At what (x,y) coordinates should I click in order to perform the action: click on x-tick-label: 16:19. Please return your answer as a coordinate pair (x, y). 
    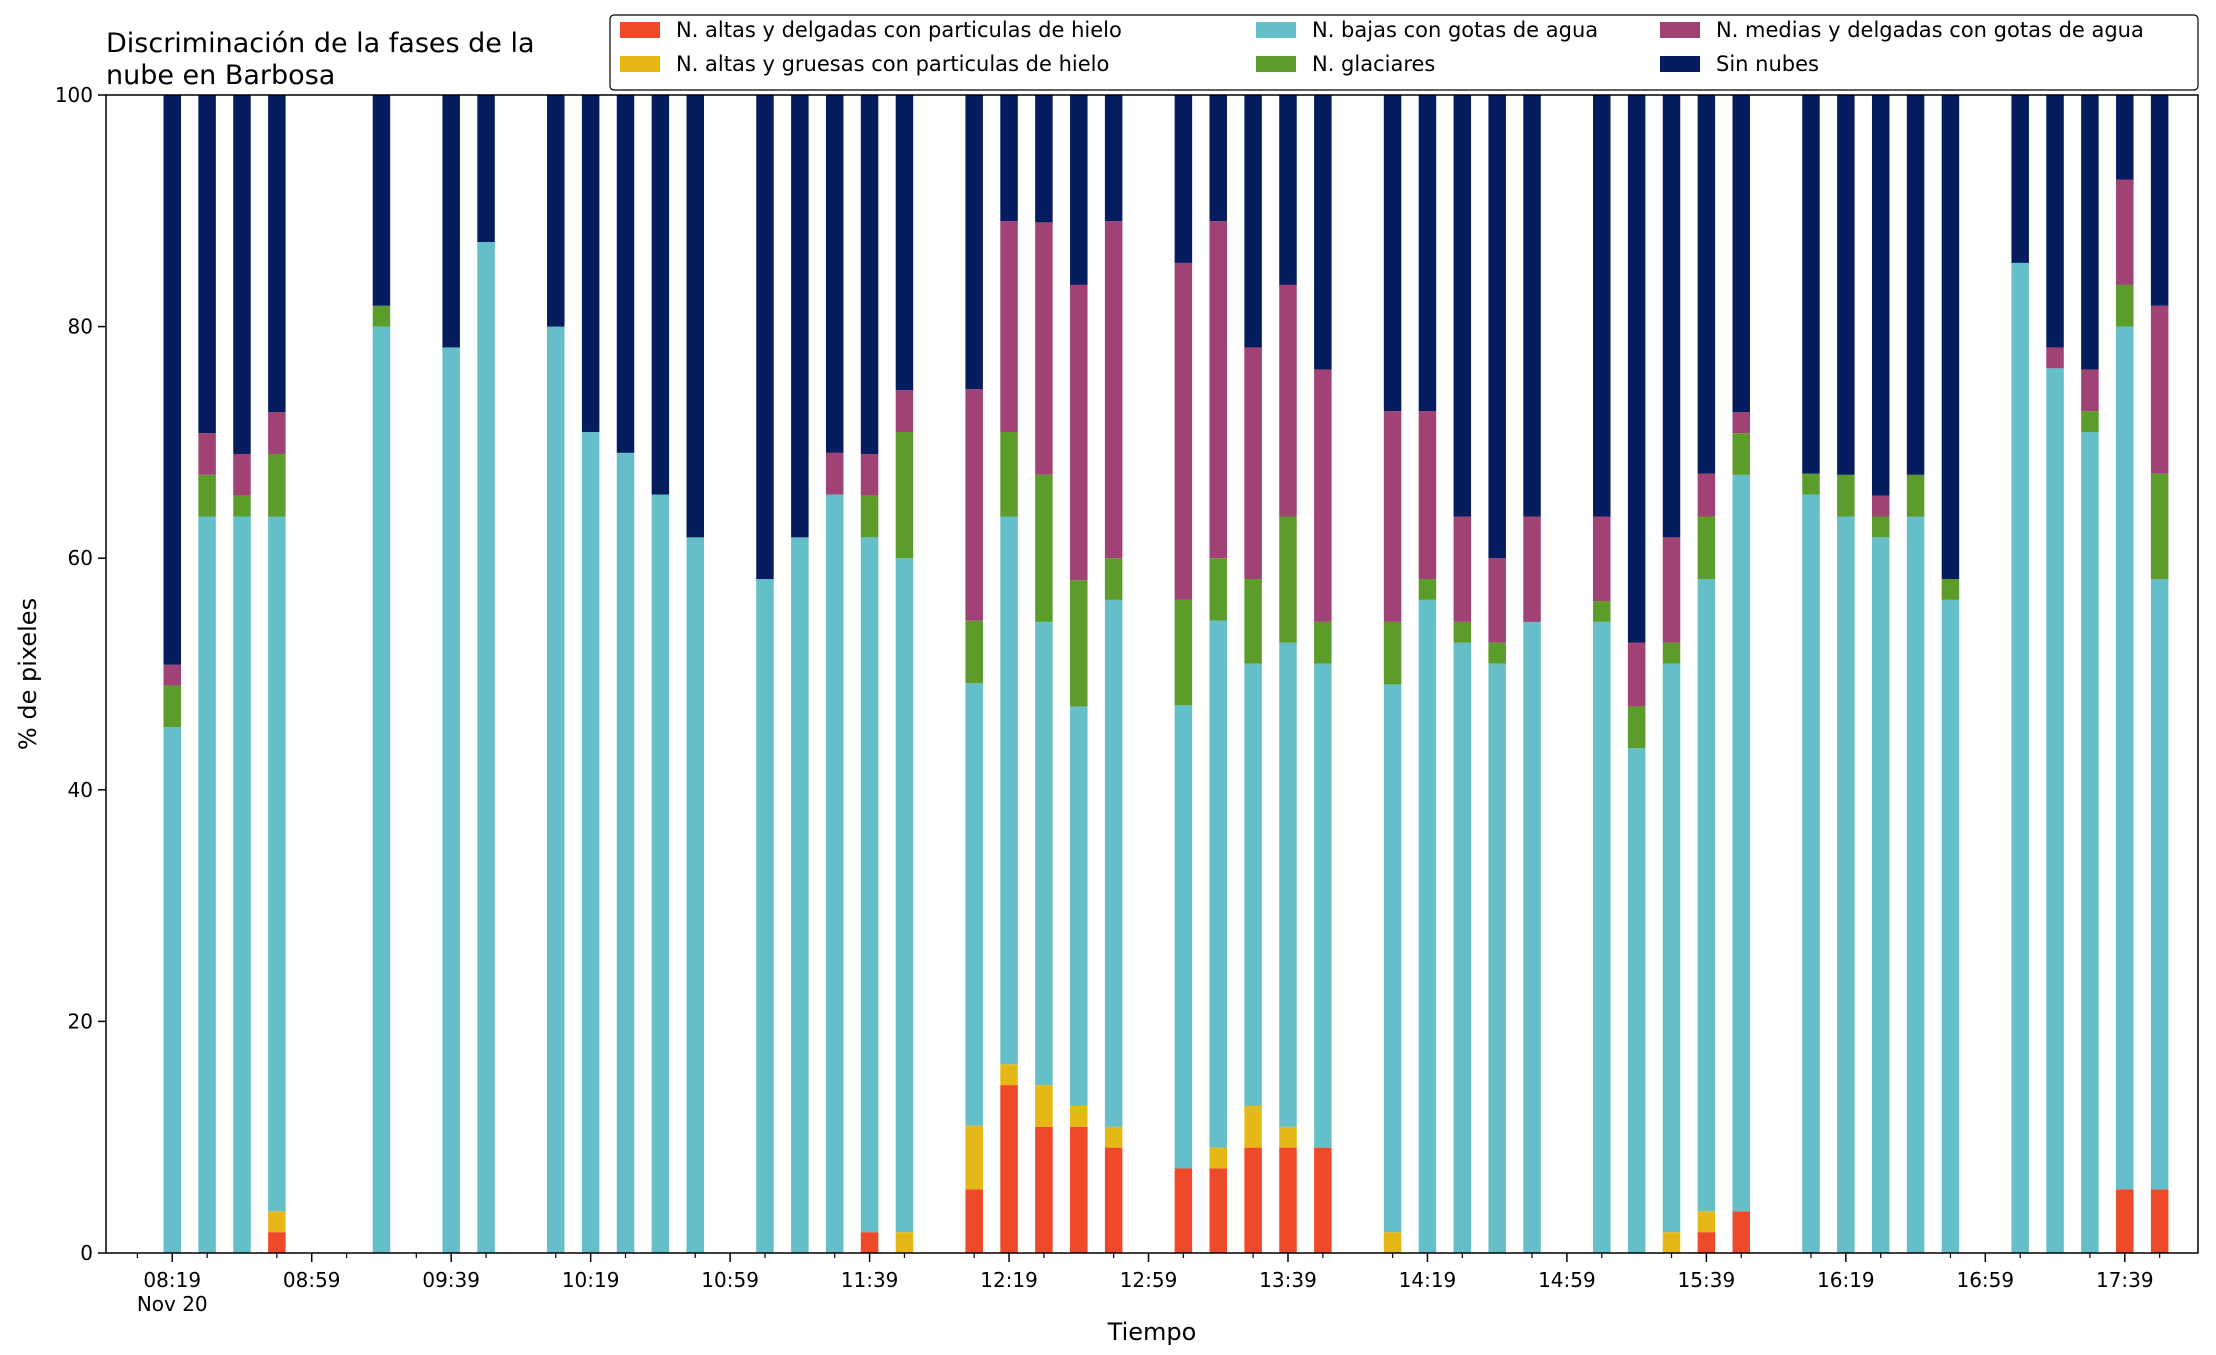
    Looking at the image, I should click on (1846, 1280).